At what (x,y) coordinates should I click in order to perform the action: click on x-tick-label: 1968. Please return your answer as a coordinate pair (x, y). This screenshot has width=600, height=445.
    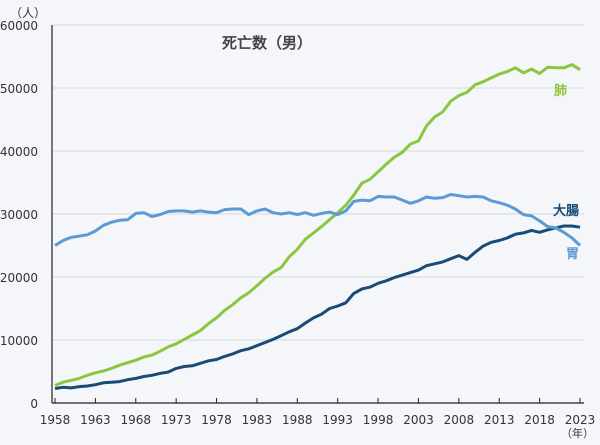
    Looking at the image, I should click on (135, 420).